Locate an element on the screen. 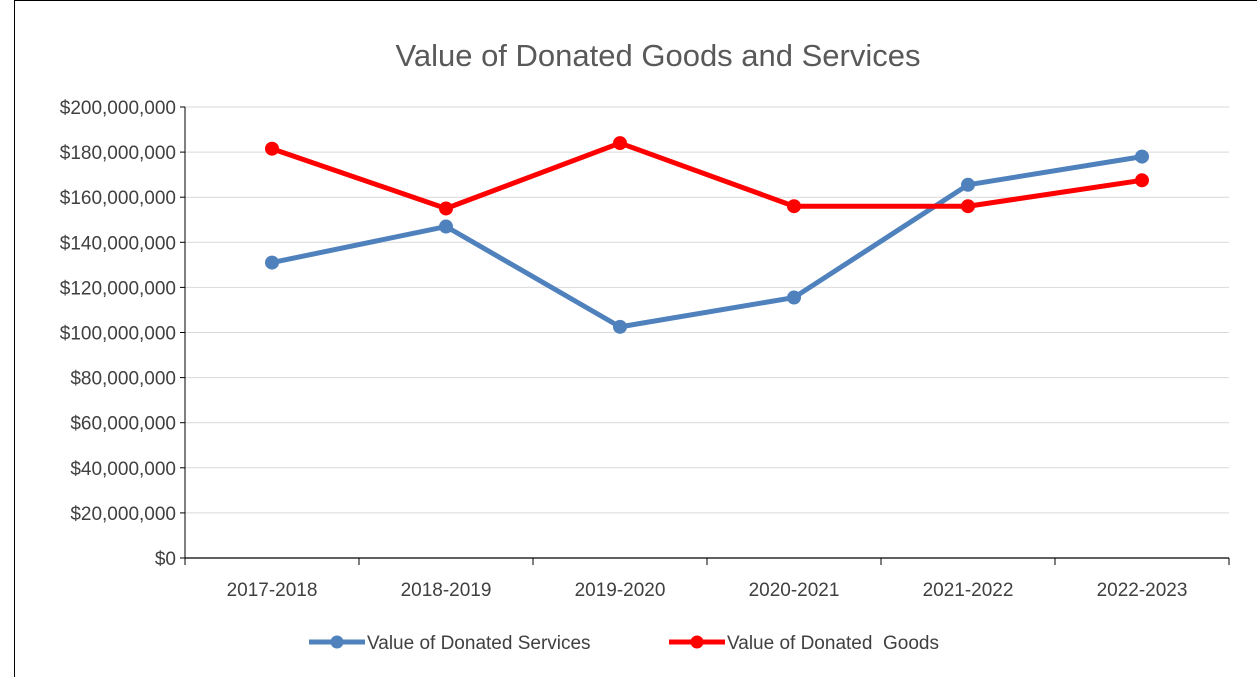  legend-label: Value of Donated Services is located at coordinates (479, 643).